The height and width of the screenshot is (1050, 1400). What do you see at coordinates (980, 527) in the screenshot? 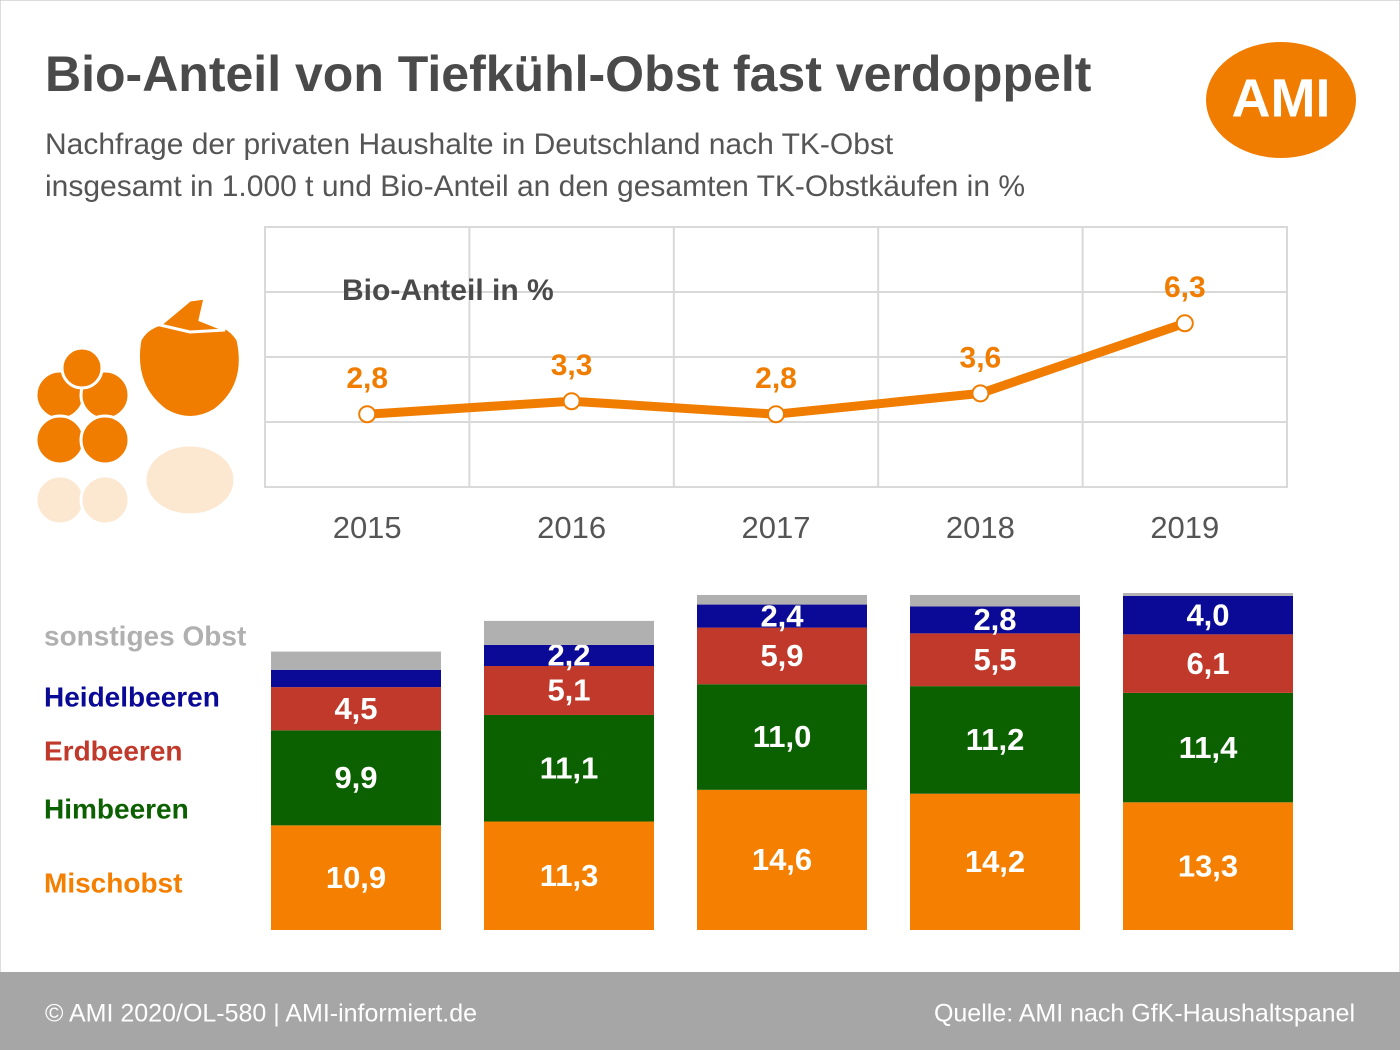
I see `x-tick-label: 2018` at bounding box center [980, 527].